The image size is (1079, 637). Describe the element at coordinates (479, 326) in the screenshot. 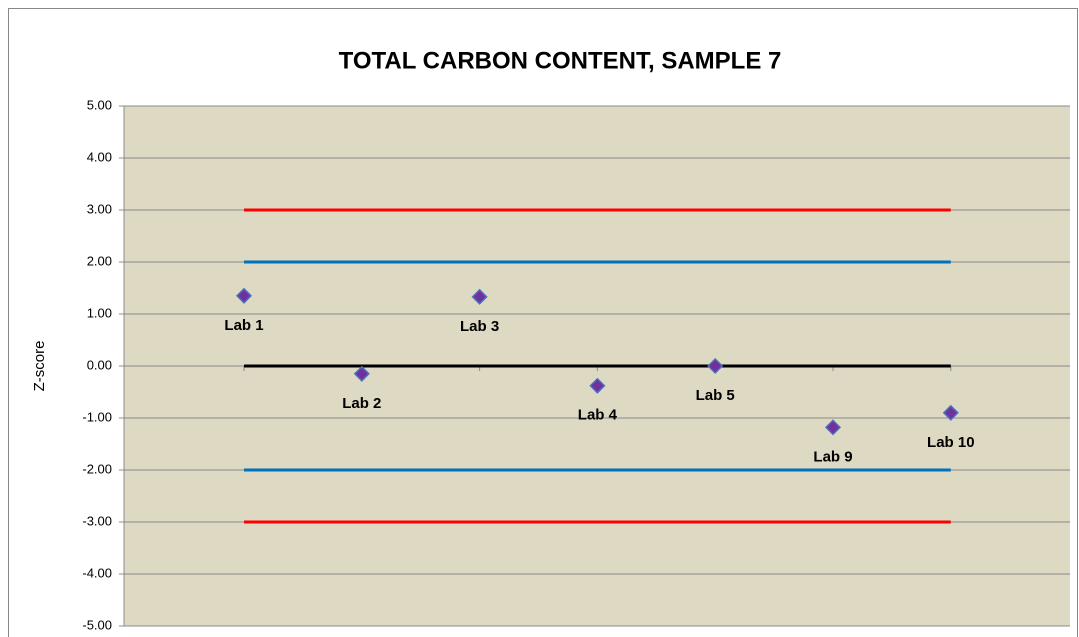

I see `point-label: Lab 3` at that location.